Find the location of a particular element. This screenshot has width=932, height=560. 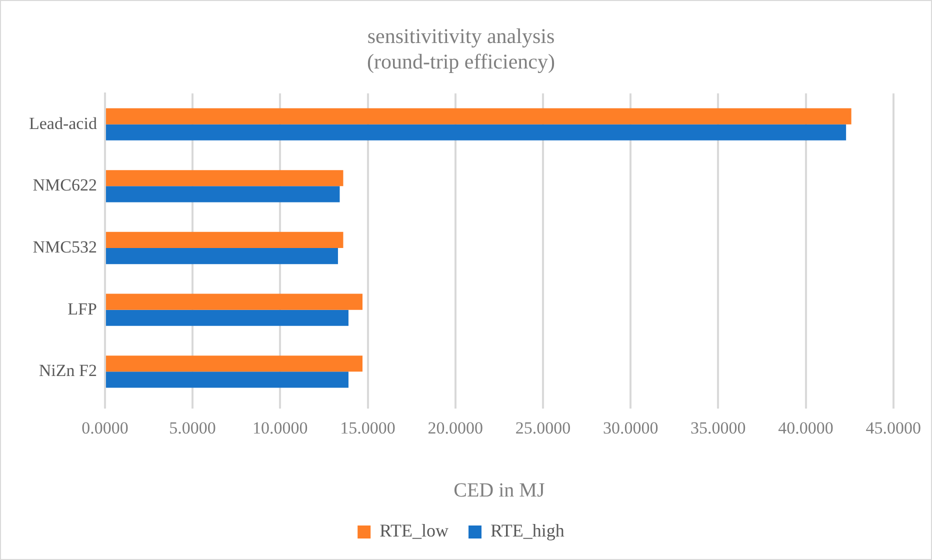

x-tick-label: 45.0000 is located at coordinates (893, 428).